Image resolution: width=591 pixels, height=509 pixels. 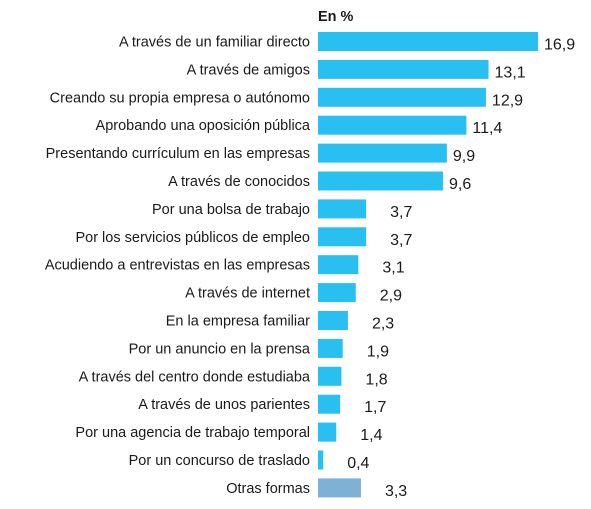 I want to click on value-label: 3,3, so click(x=396, y=491).